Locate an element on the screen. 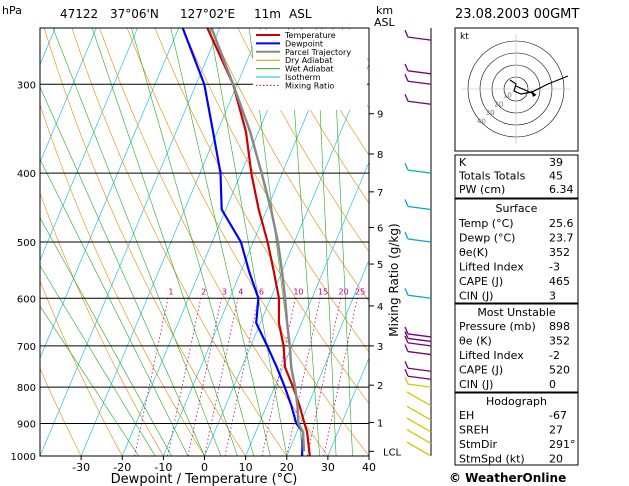 Image resolution: width=629 pixels, height=486 pixels. x-tick-label: -10 is located at coordinates (163, 467).